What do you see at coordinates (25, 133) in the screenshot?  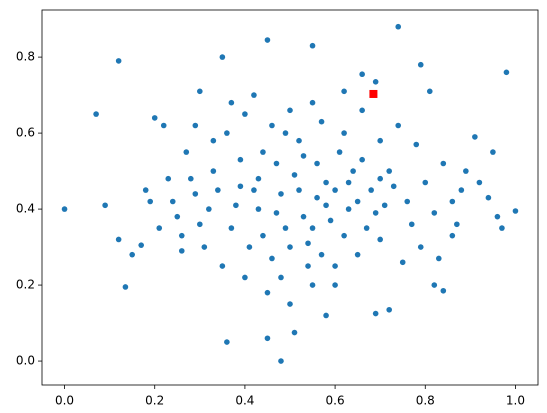 I see `y-tick-label: 0.6` at bounding box center [25, 133].